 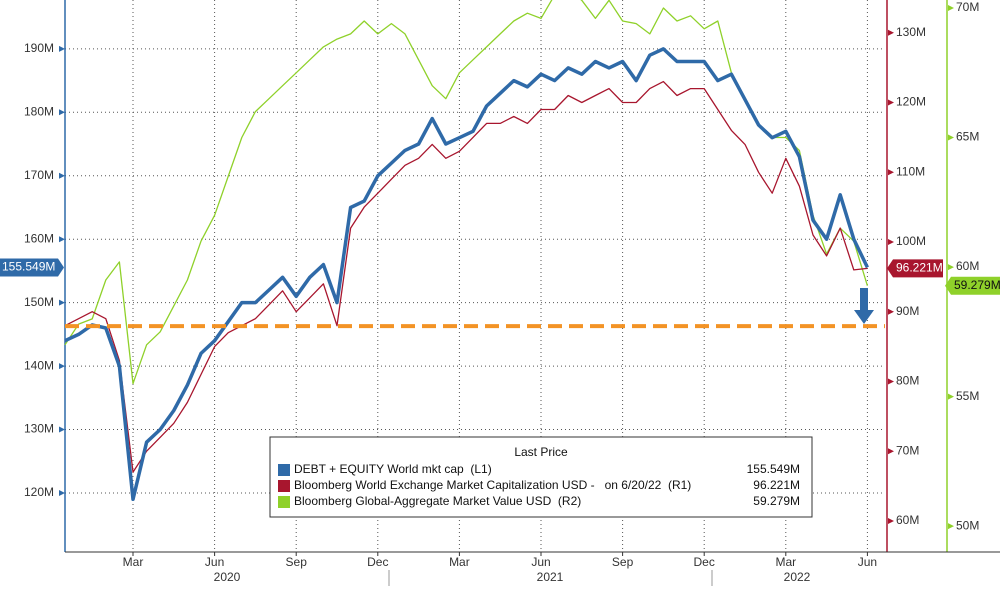 I want to click on legend-value: 59.279M, so click(x=776, y=501).